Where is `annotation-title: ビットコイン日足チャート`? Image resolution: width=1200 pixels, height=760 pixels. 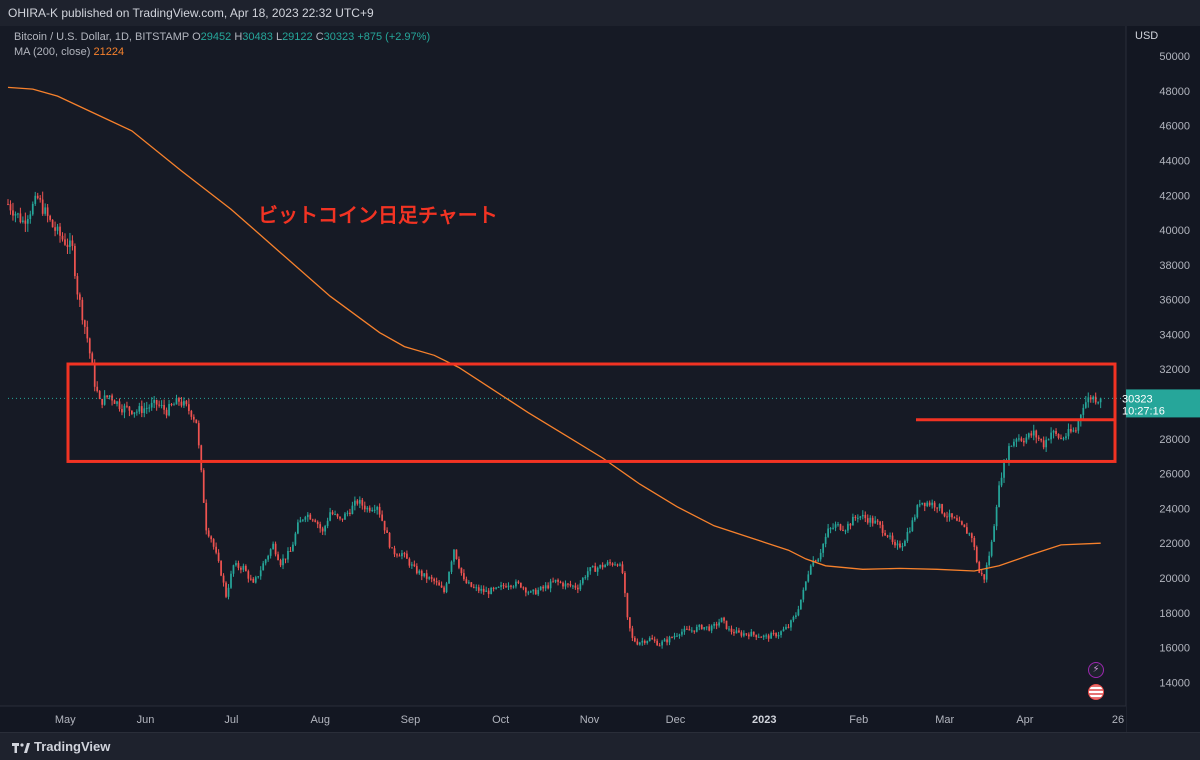
annotation-title: ビットコイン日足チャート is located at coordinates (378, 215).